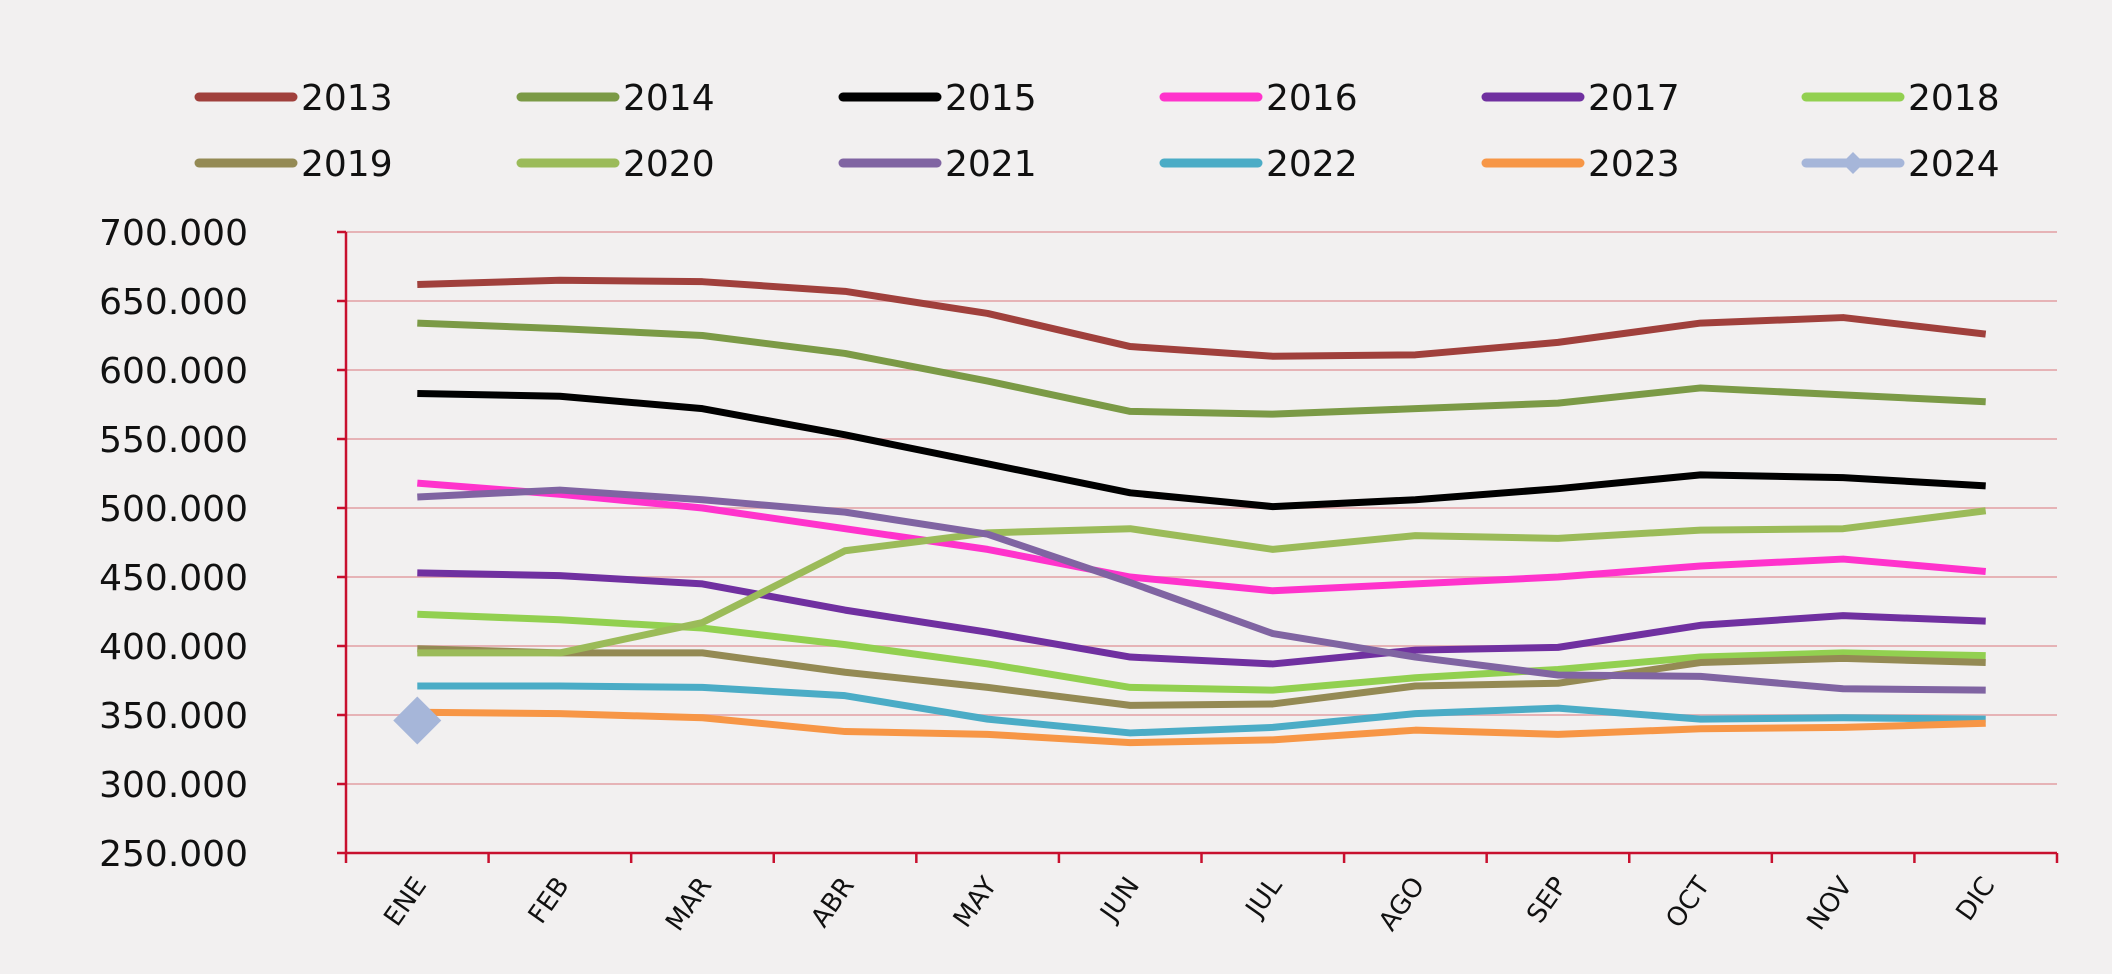  I want to click on legend-label: 2016, so click(1312, 98).